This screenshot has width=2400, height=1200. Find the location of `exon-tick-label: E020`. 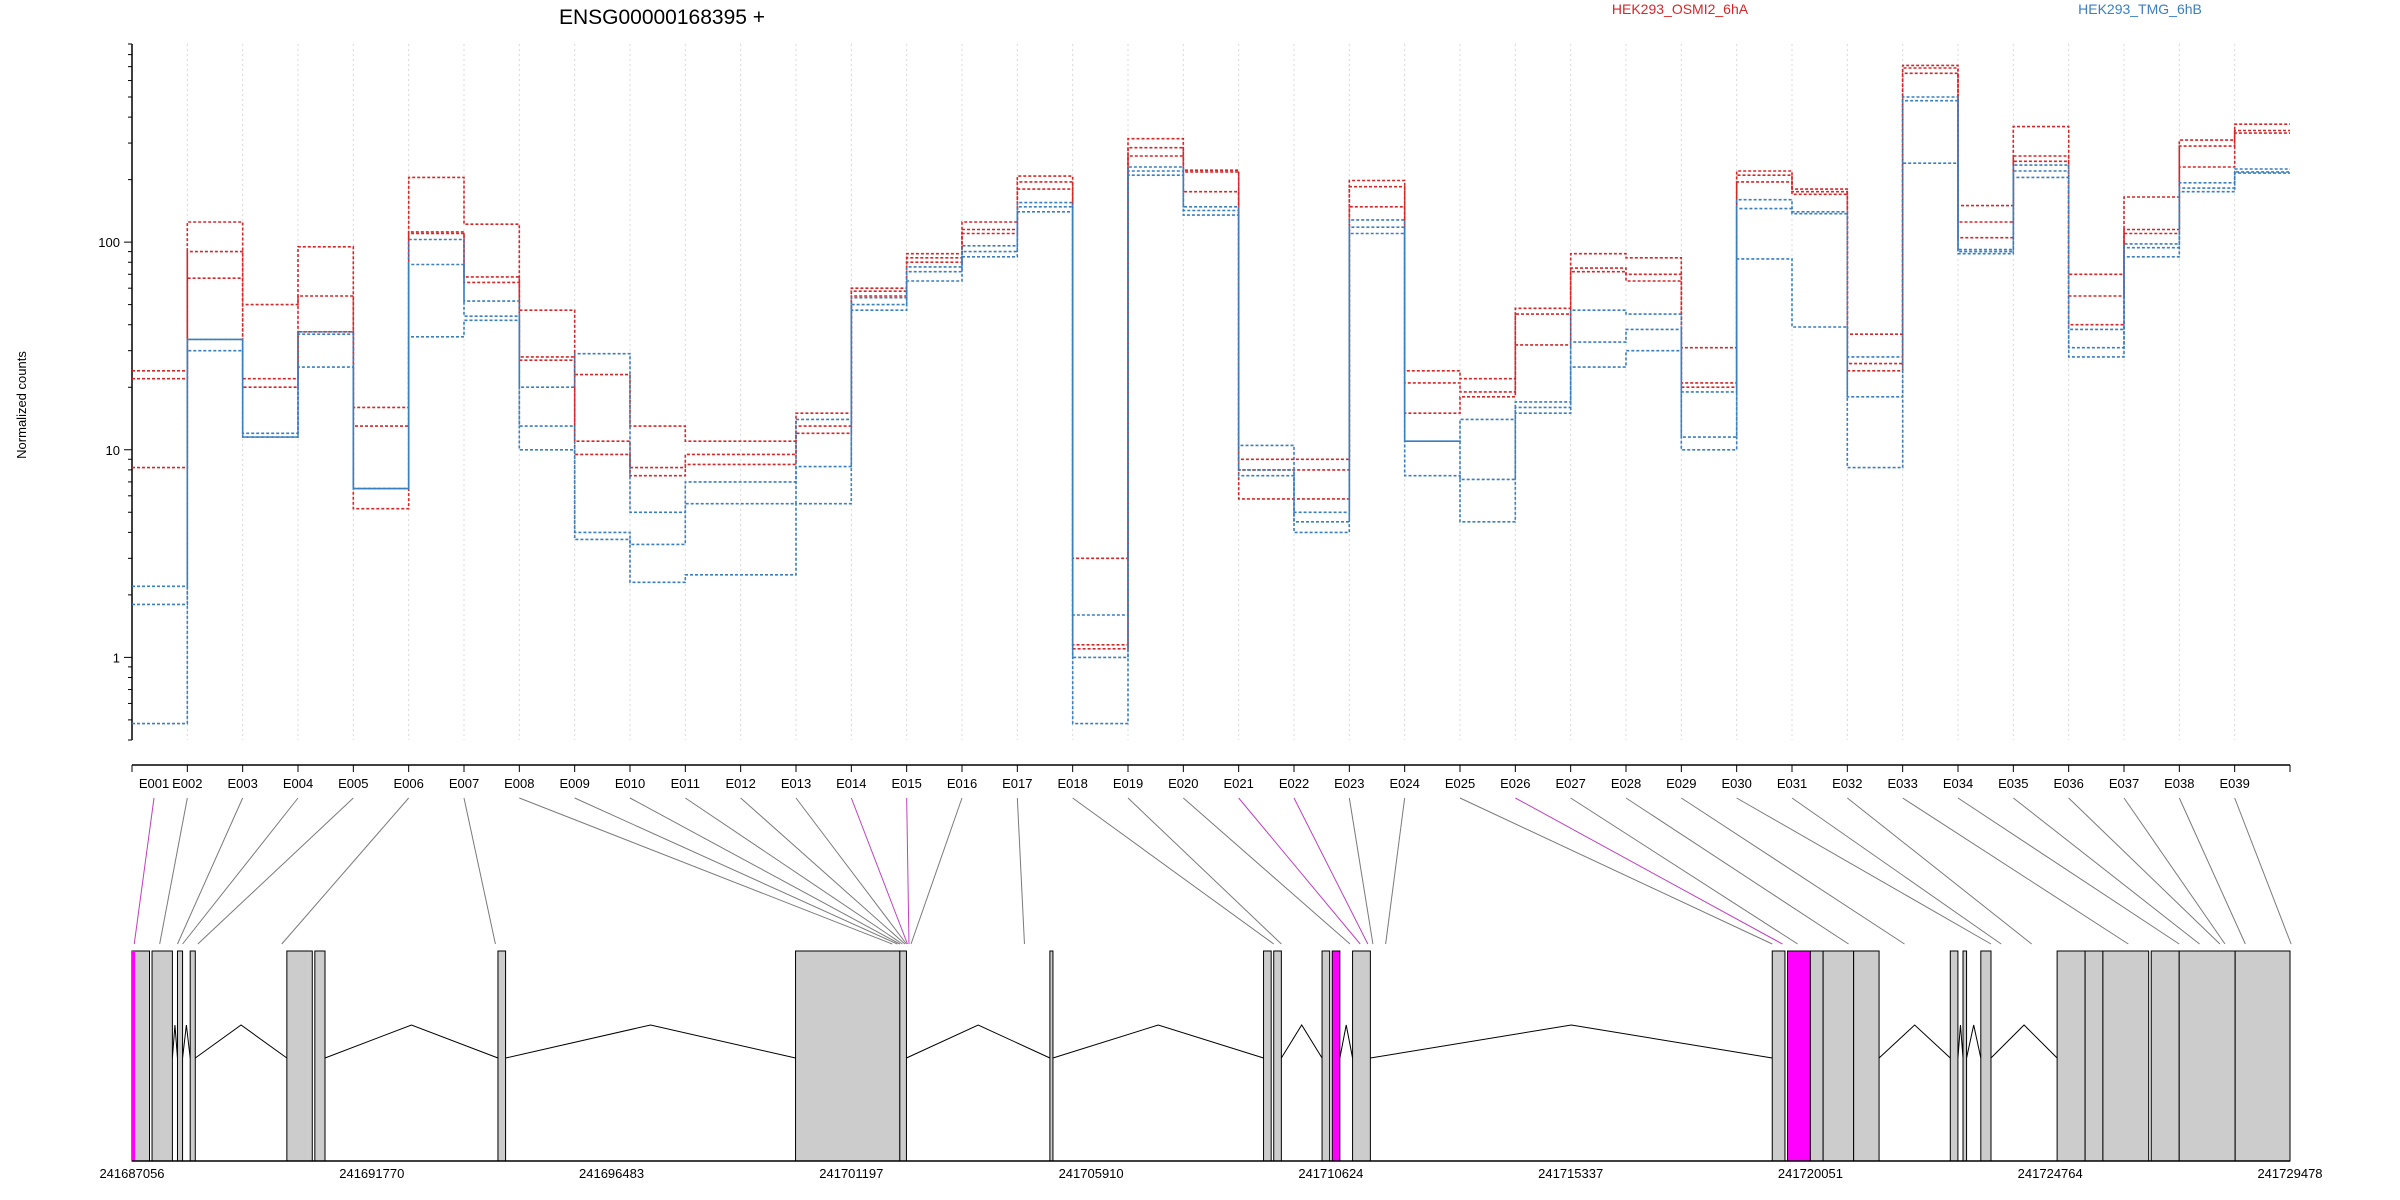

exon-tick-label: E020 is located at coordinates (1183, 783).